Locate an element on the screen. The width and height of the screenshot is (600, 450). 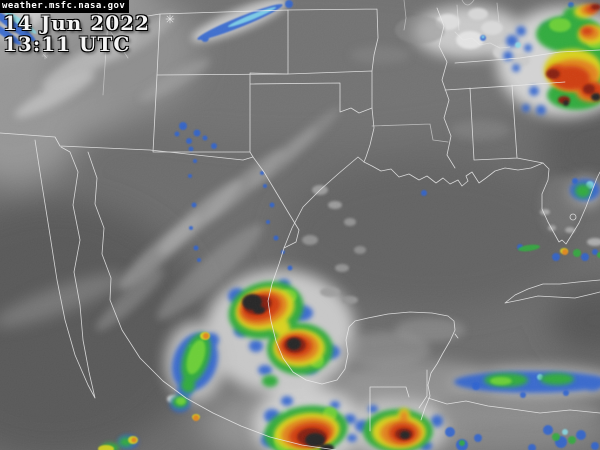
source-url-bar: weather.msfc.nasa.gov is located at coordinates (65, 6).